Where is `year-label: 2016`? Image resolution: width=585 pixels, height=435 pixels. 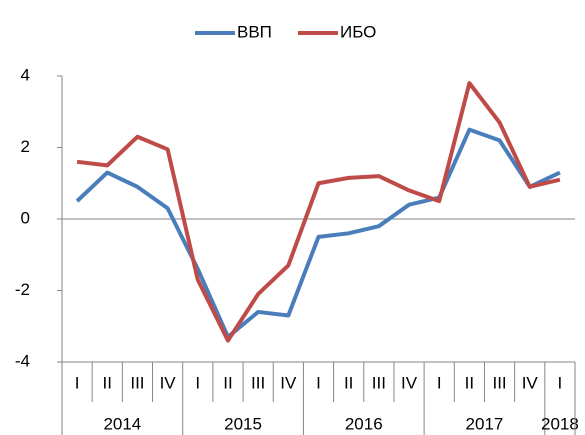 year-label: 2016 is located at coordinates (364, 423).